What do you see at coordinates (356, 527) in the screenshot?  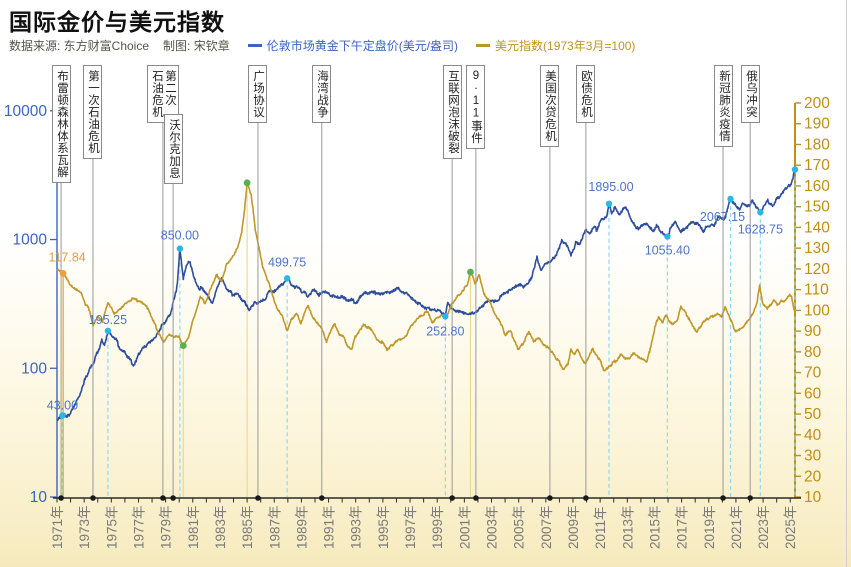 I see `x-axis-year-label: 1993年` at bounding box center [356, 527].